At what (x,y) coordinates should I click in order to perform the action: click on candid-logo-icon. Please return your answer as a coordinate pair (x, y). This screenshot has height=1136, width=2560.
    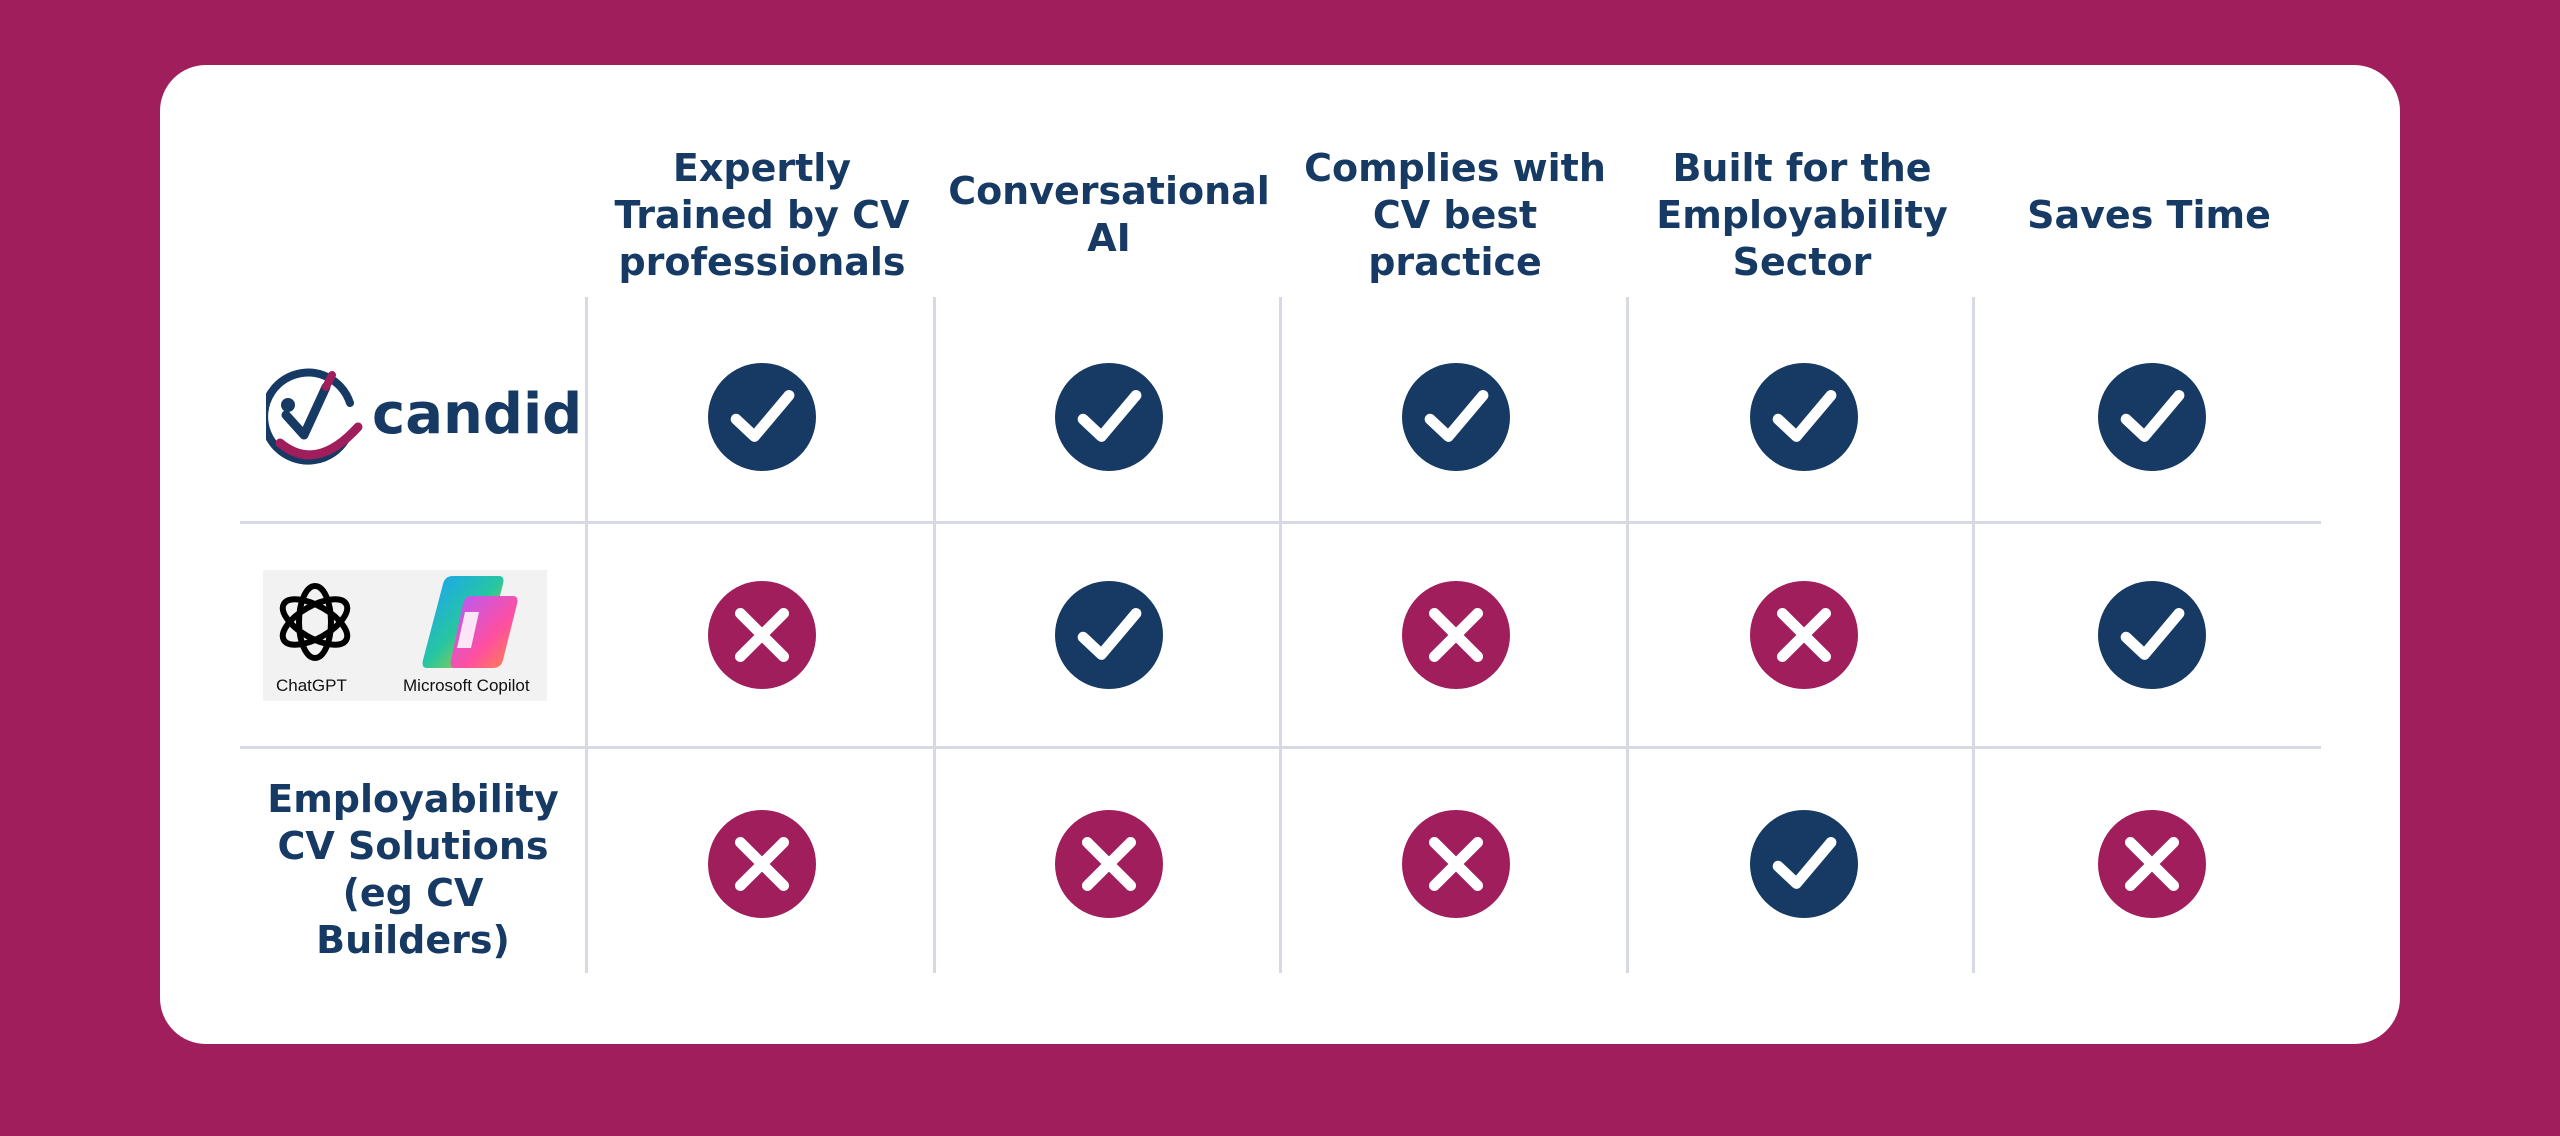
    Looking at the image, I should click on (314, 416).